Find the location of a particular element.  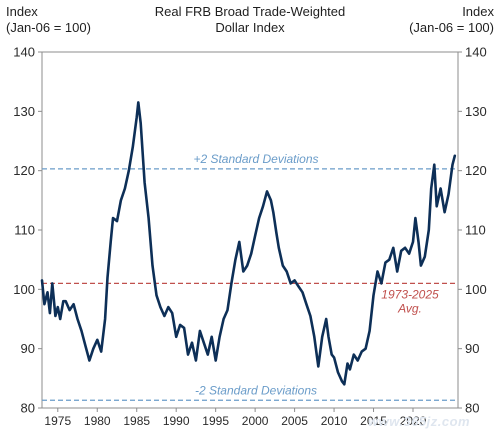

x-tick-label: 2000 is located at coordinates (255, 421).